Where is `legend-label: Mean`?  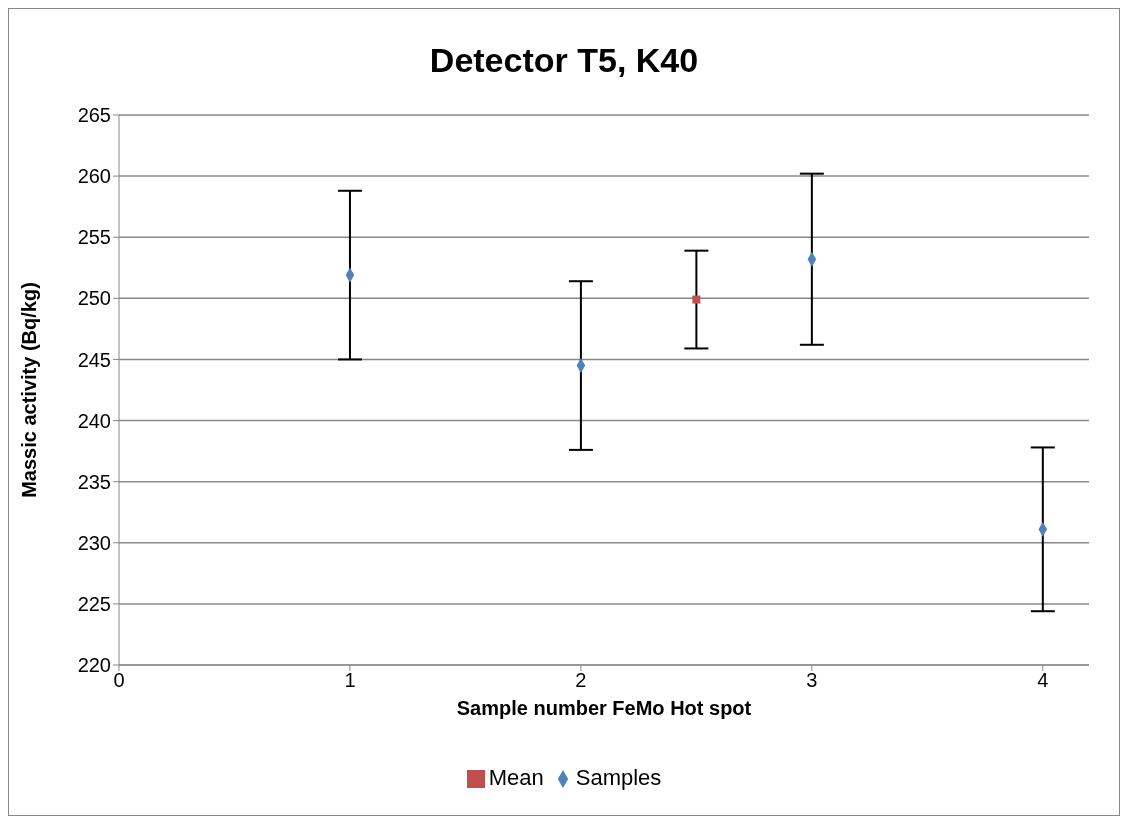 legend-label: Mean is located at coordinates (516, 777).